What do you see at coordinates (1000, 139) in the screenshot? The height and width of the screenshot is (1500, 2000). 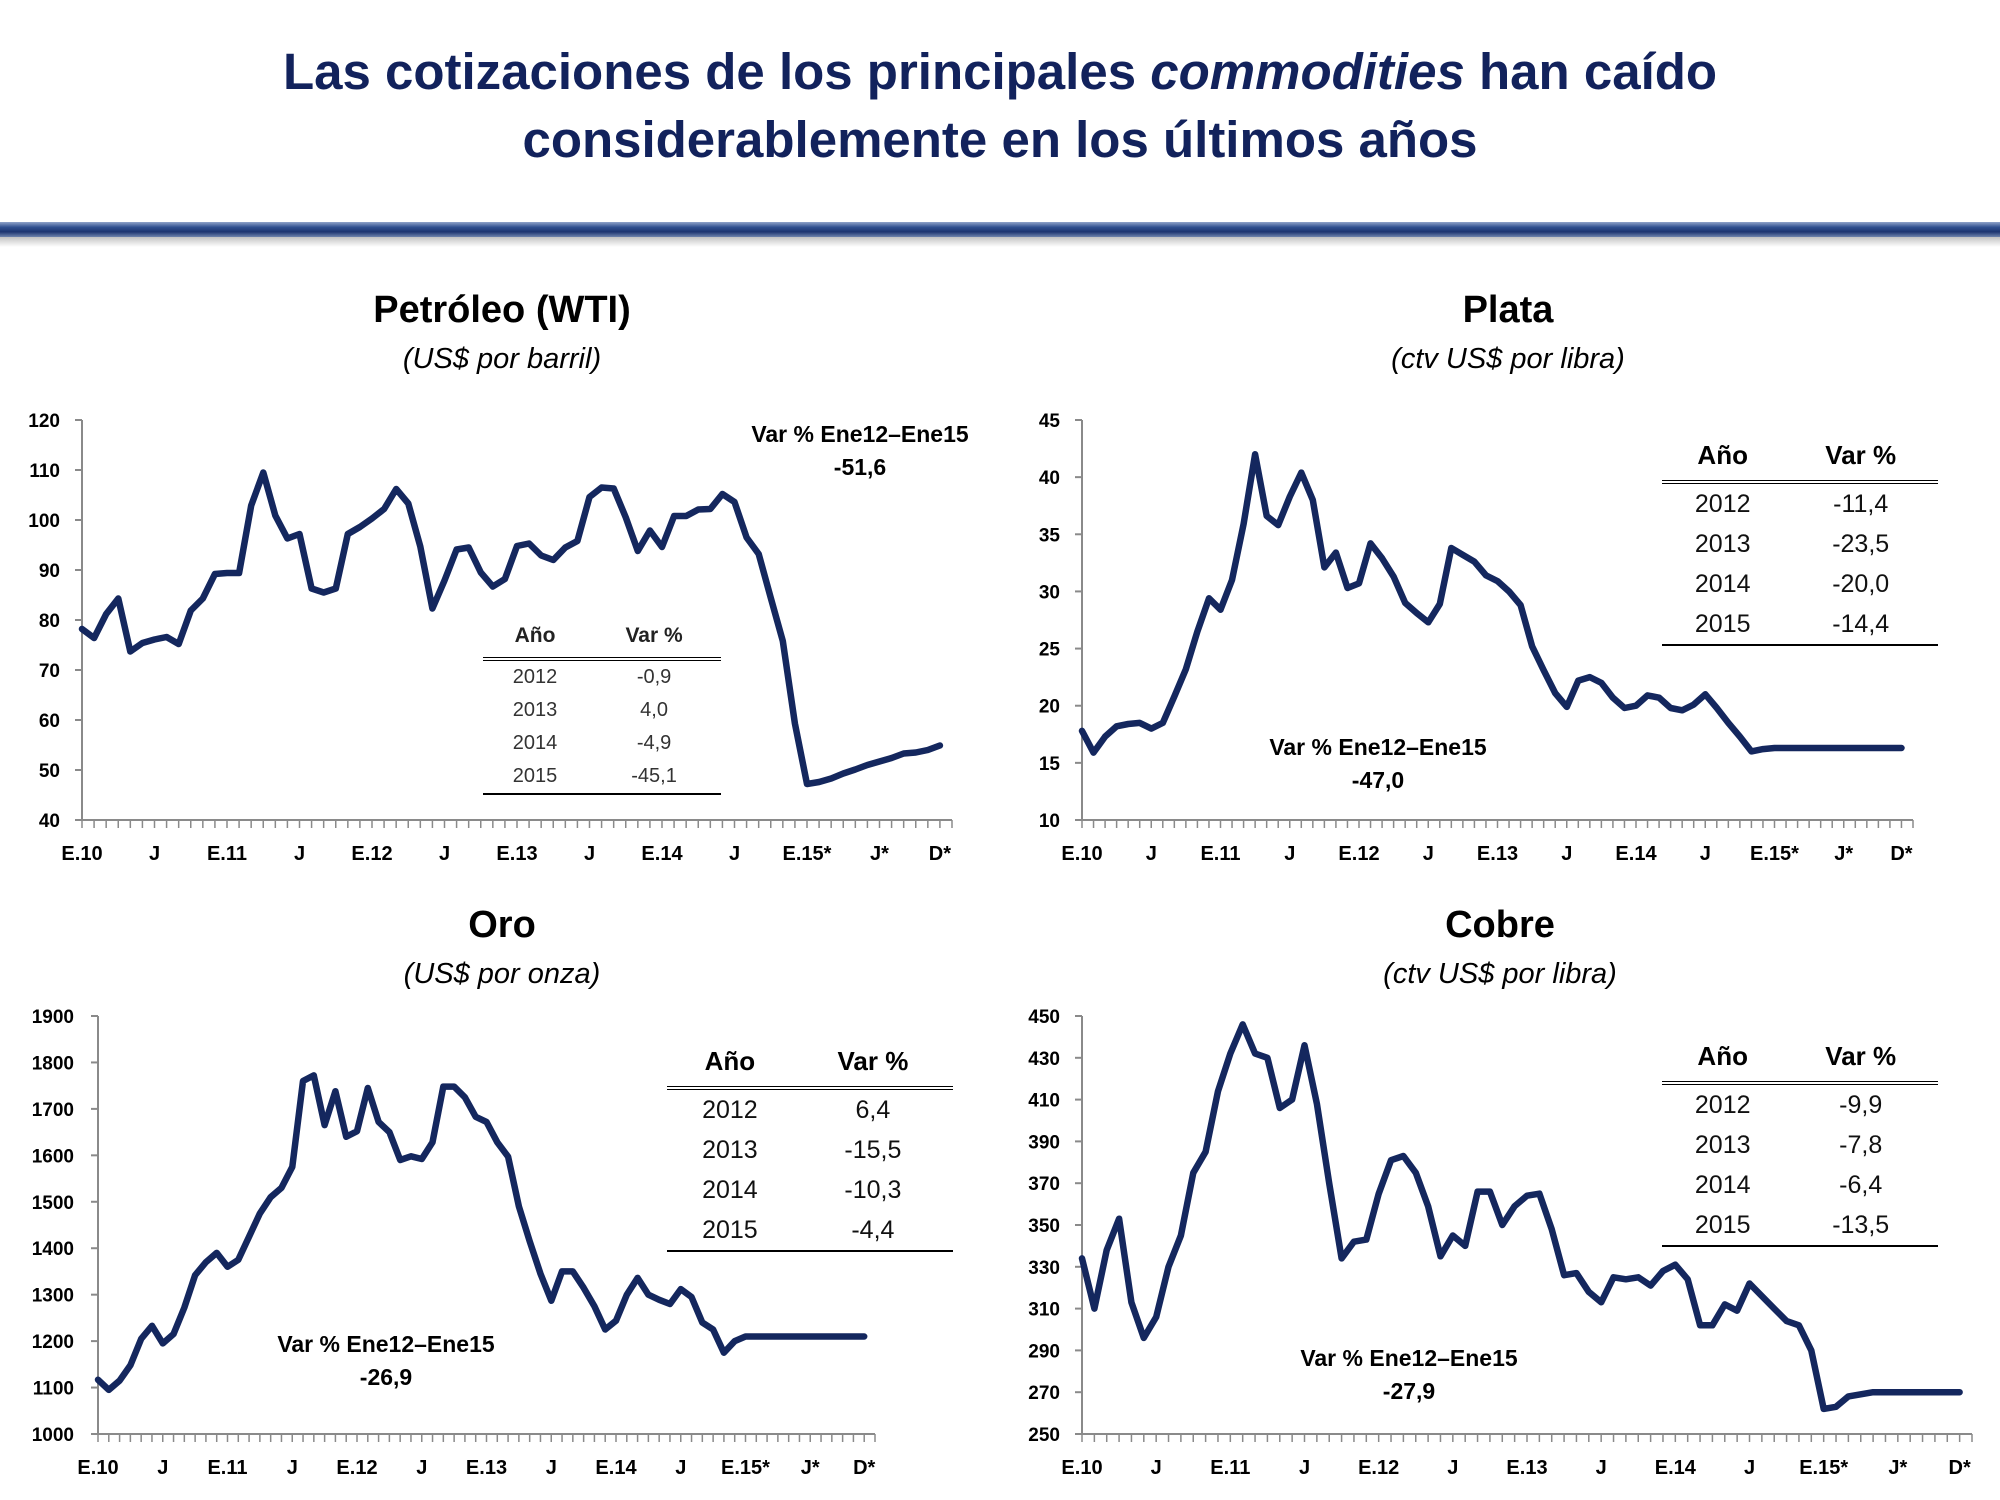 I see `page-title-line-2: considerablemente en los últimos años` at bounding box center [1000, 139].